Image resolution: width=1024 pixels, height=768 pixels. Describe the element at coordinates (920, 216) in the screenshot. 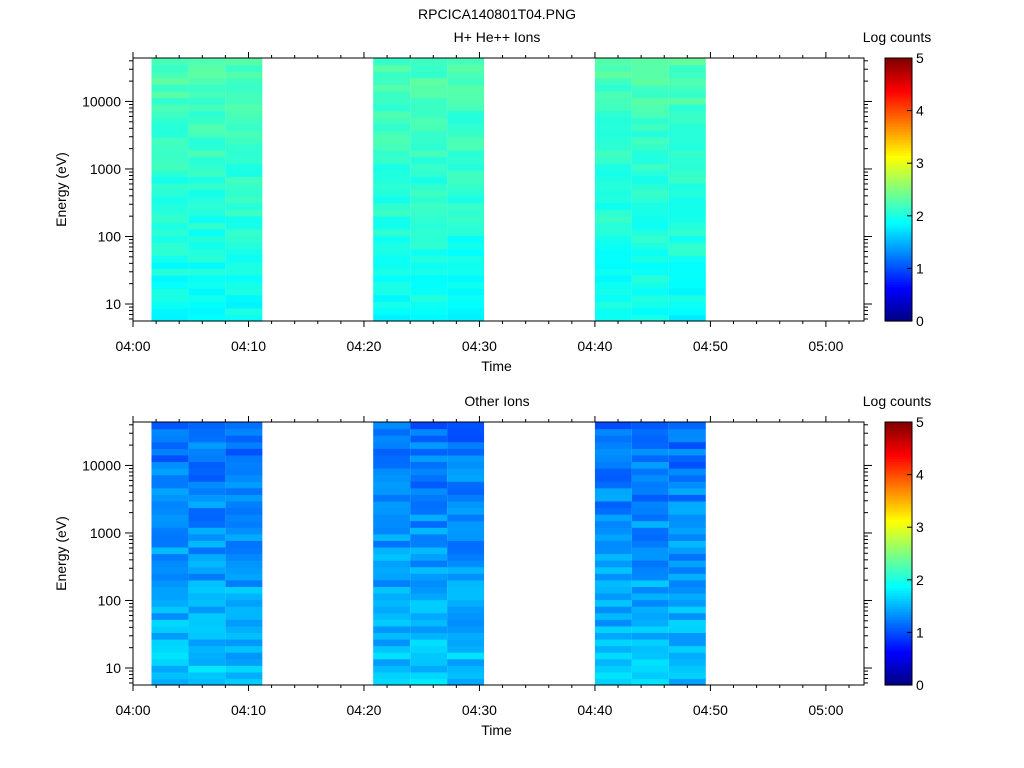

I see `colorbar-tick-label: 2` at that location.